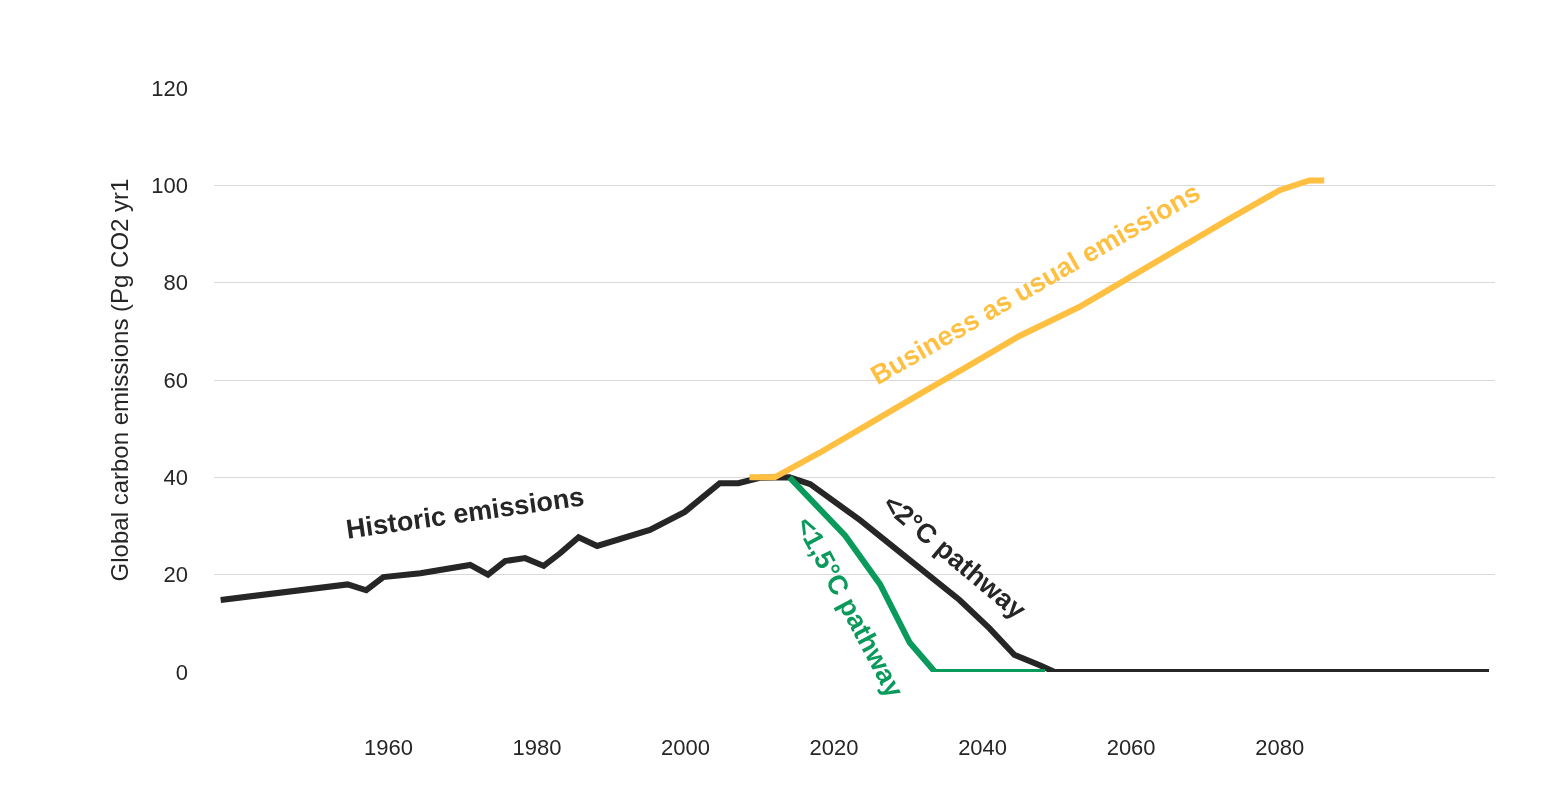  I want to click on y-tick-label: 80, so click(175, 283).